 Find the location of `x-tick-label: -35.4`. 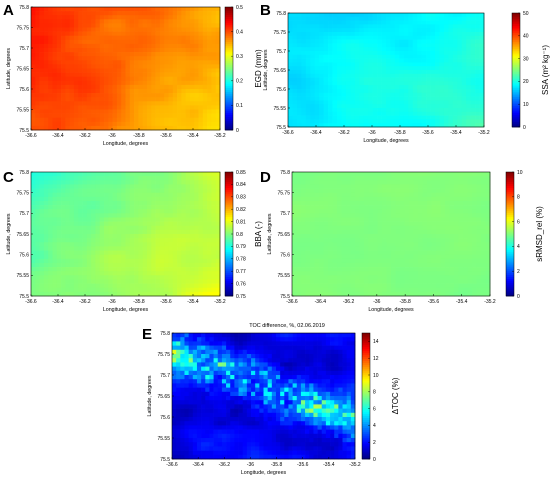

x-tick-label: -35.4 is located at coordinates (193, 302).